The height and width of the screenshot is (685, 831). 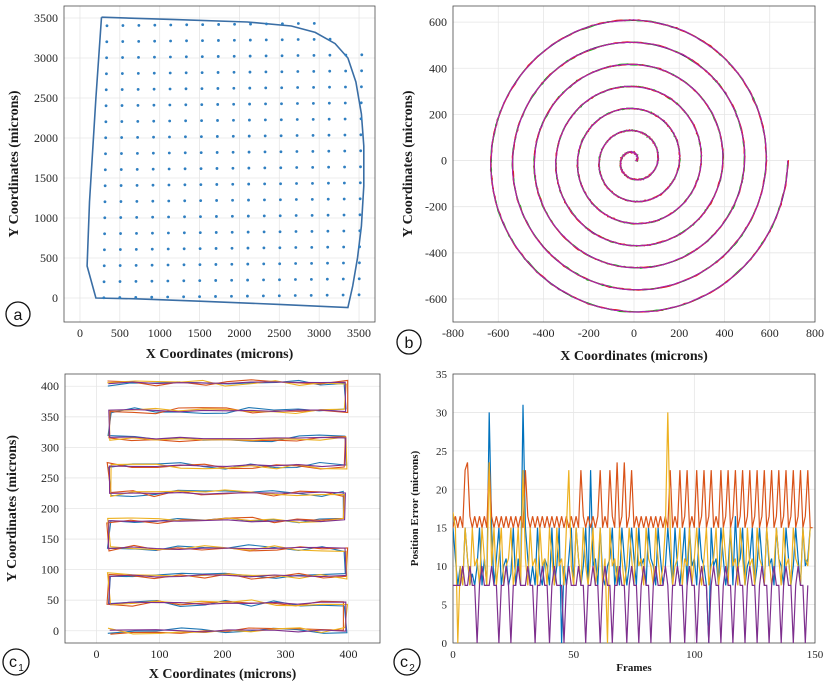 I want to click on x-tick-label: -800, so click(x=453, y=333).